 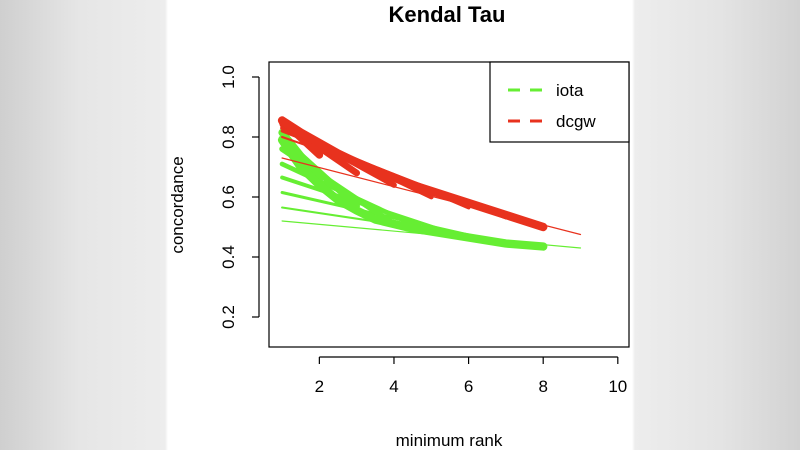 What do you see at coordinates (617, 386) in the screenshot?
I see `x-tick-label: 10` at bounding box center [617, 386].